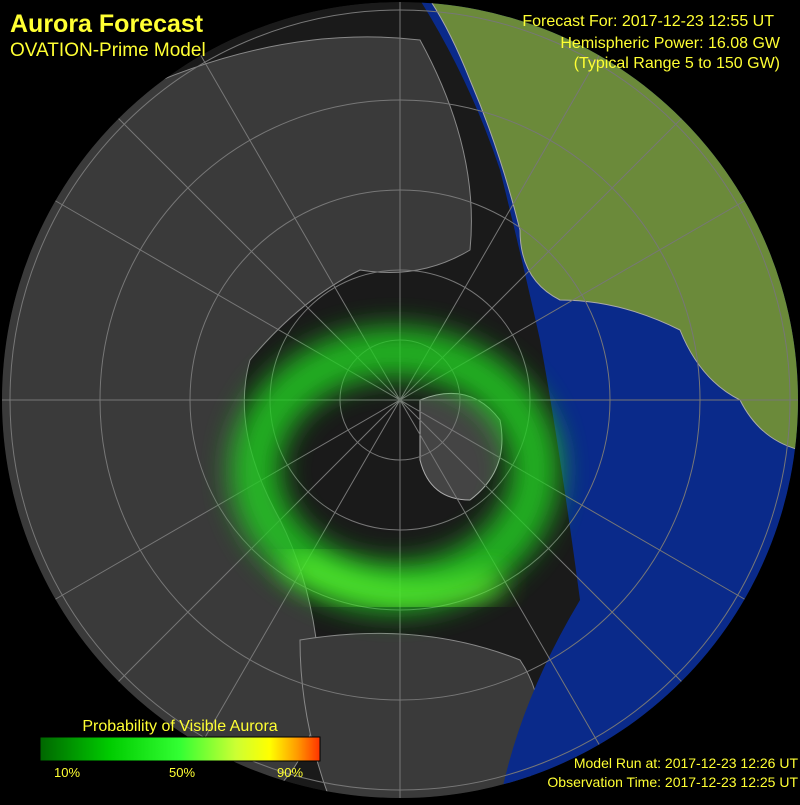 The image size is (800, 805). Describe the element at coordinates (420, 715) in the screenshot. I see `night-land` at that location.